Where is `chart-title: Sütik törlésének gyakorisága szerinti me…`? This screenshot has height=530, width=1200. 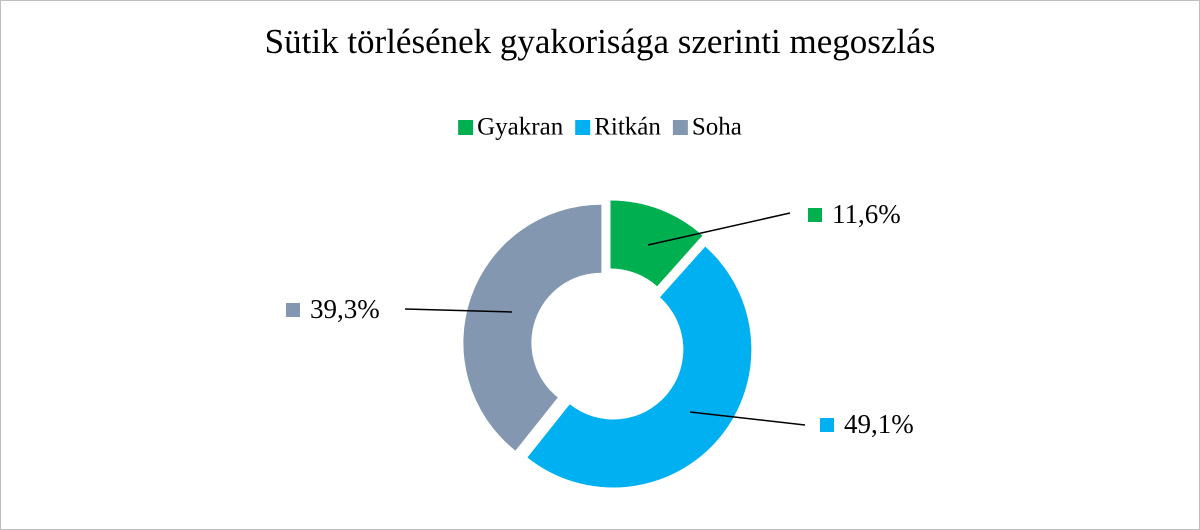 chart-title: Sütik törlésének gyakorisága szerinti me… is located at coordinates (600, 41).